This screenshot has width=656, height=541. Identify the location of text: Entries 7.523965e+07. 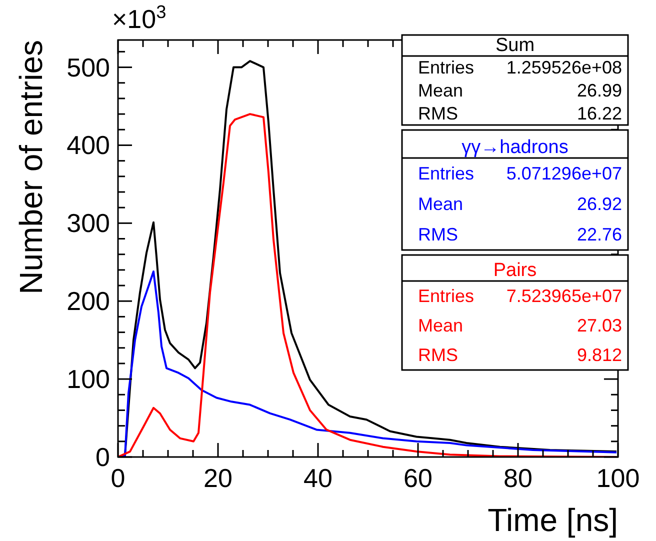
(520, 296).